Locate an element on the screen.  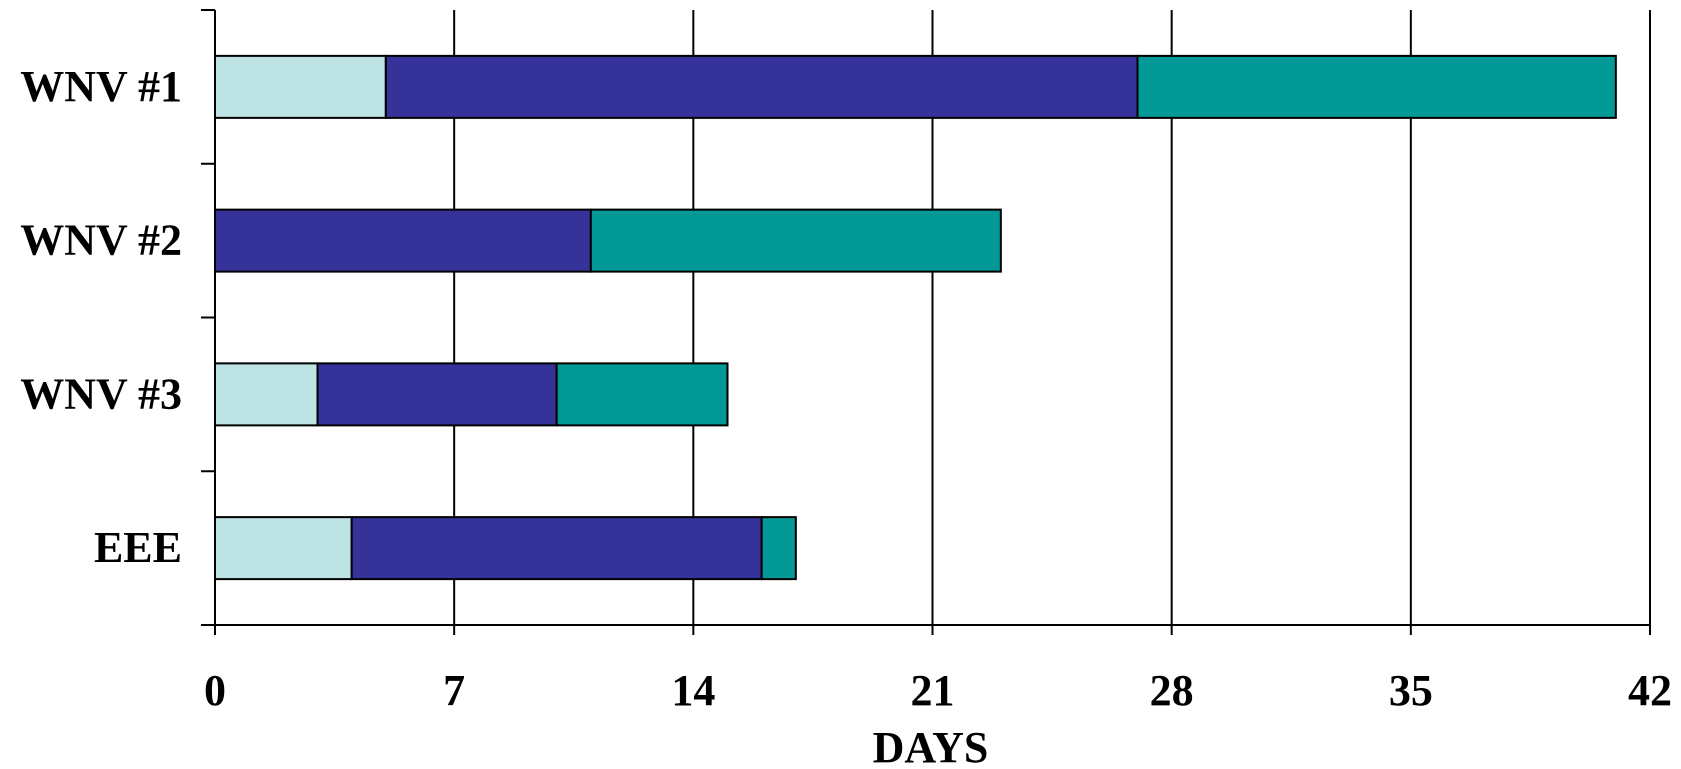
category-labels: WNV #1 WNV #2 WNV #3 EEE is located at coordinates (101, 317).